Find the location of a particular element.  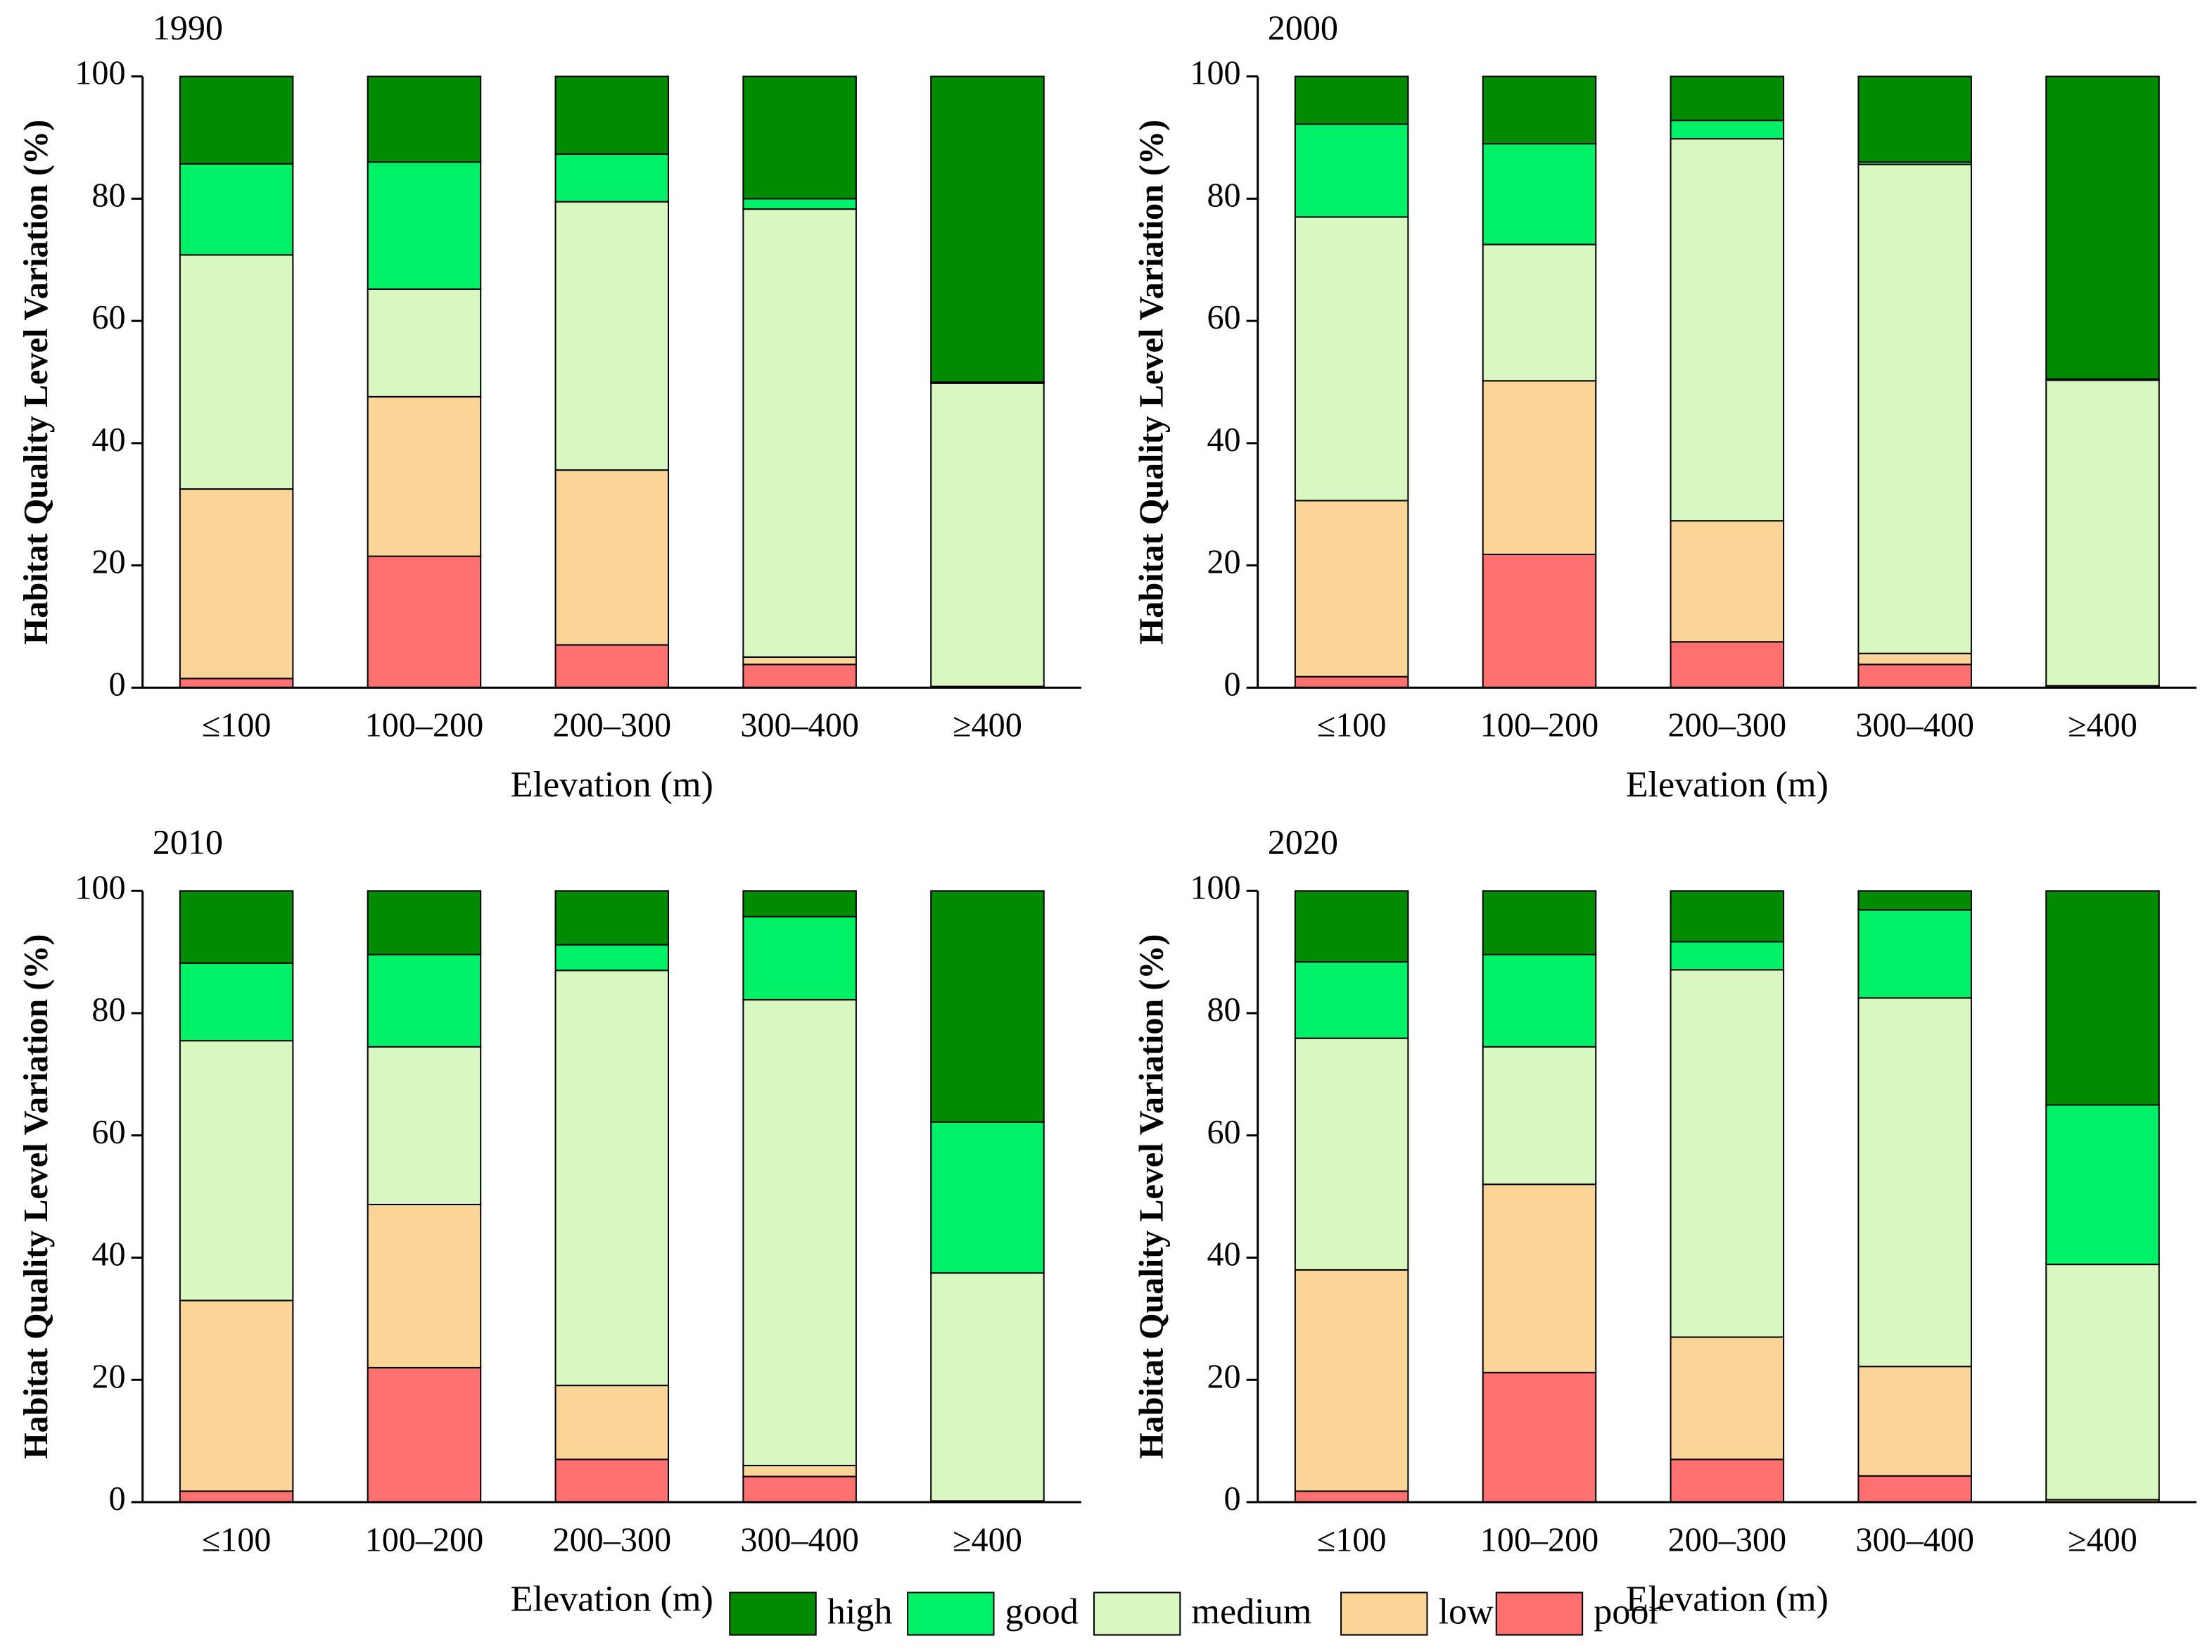

panel-title: 2000 is located at coordinates (1303, 27).